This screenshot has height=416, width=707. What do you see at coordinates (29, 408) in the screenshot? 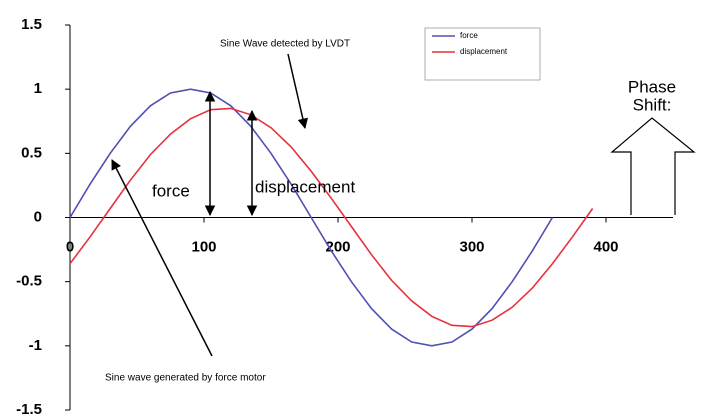
I see `y-tick-label: -1.5` at bounding box center [29, 408].